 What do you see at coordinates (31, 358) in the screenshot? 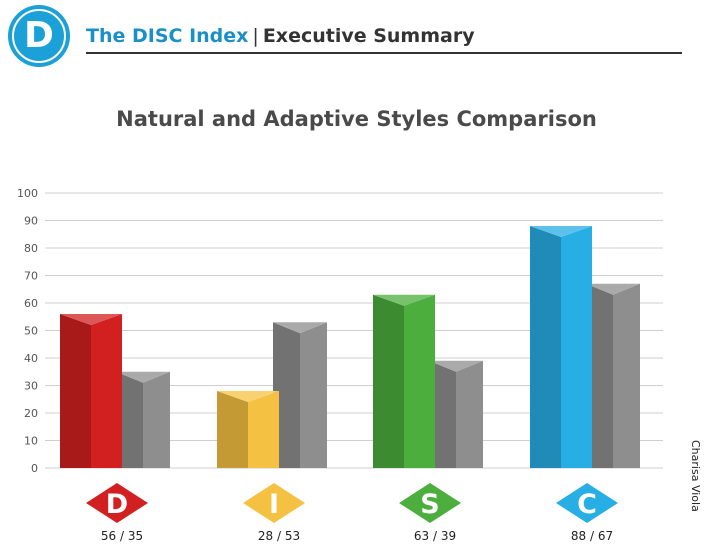
I see `y-tick-label: 40` at bounding box center [31, 358].